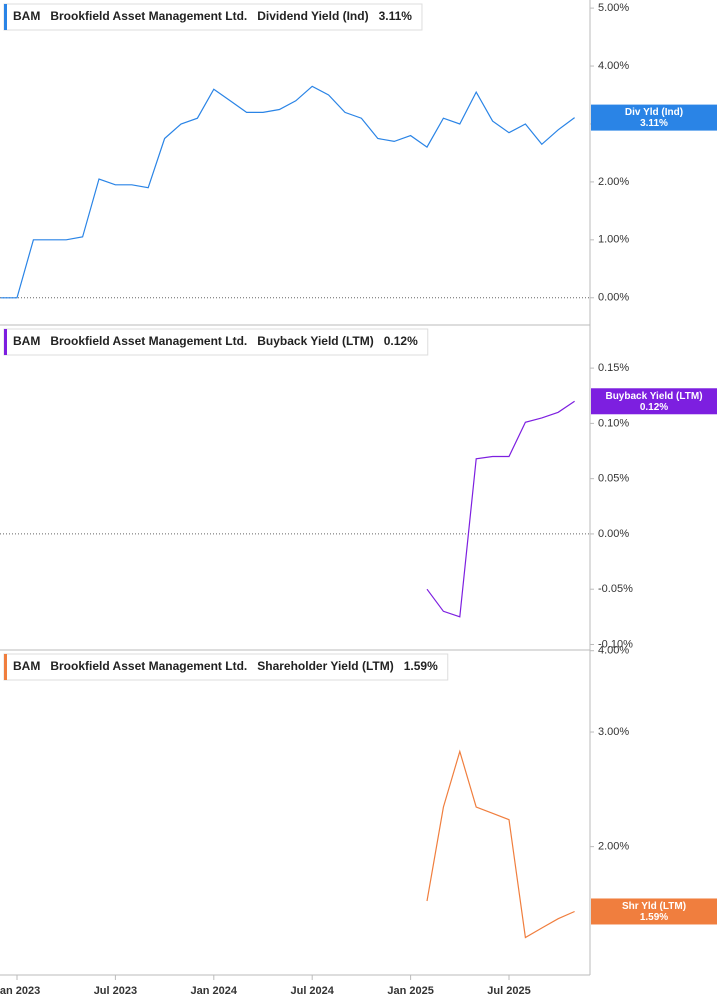 Image resolution: width=717 pixels, height=1005 pixels. Describe the element at coordinates (396, 16) in the screenshot. I see `legend-value: 3.11%` at that location.